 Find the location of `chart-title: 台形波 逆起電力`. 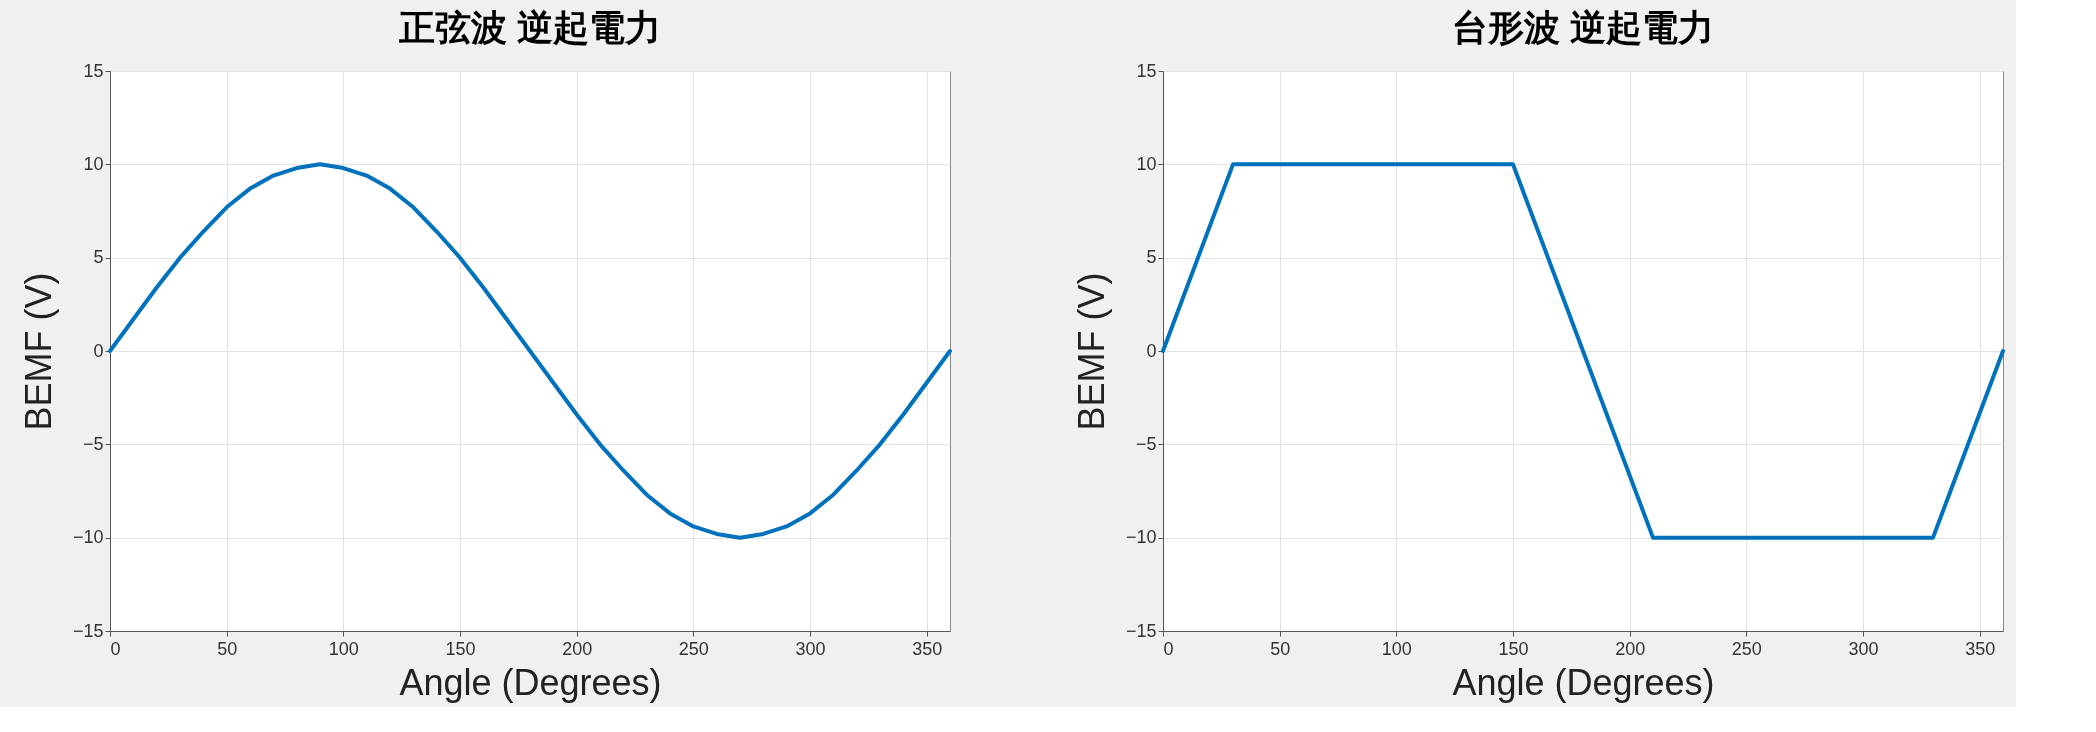

chart-title: 台形波 逆起電力 is located at coordinates (1583, 27).